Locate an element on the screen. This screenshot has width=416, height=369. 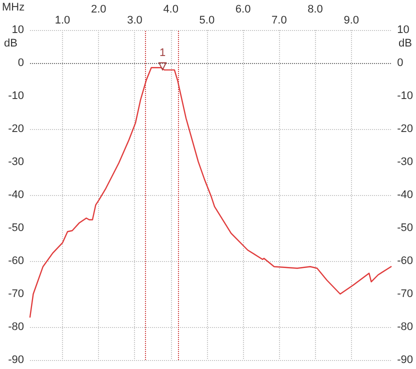
x-tick-label: 7.0 is located at coordinates (279, 20).